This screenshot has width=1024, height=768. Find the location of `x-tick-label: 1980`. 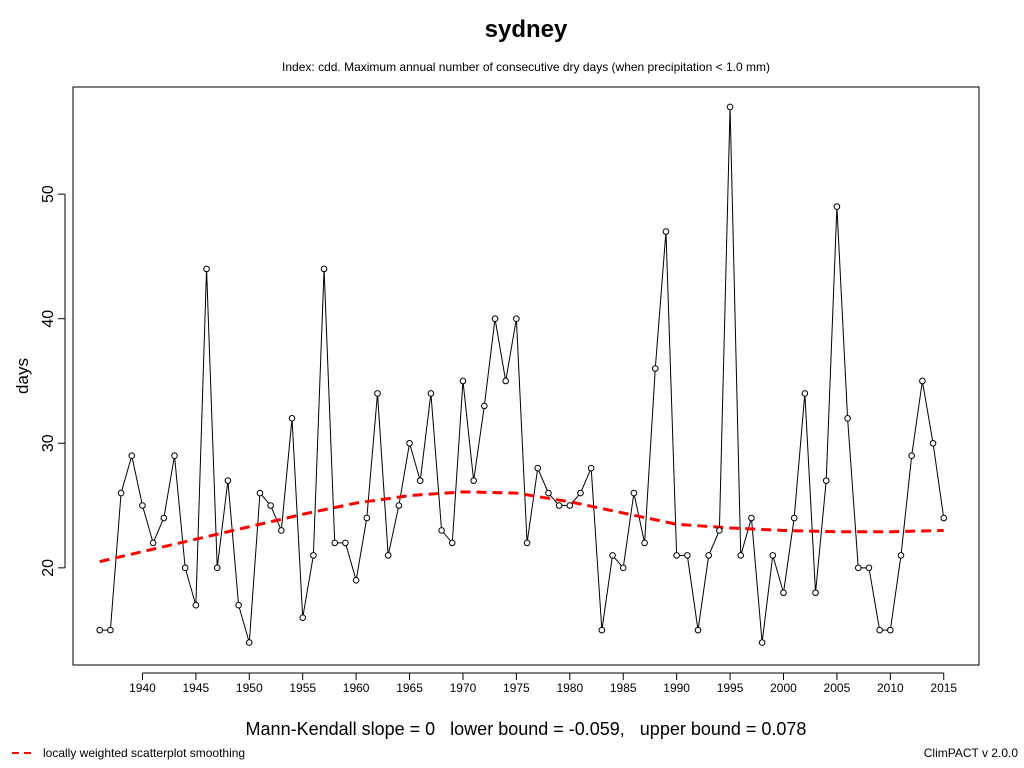

x-tick-label: 1980 is located at coordinates (569, 688).